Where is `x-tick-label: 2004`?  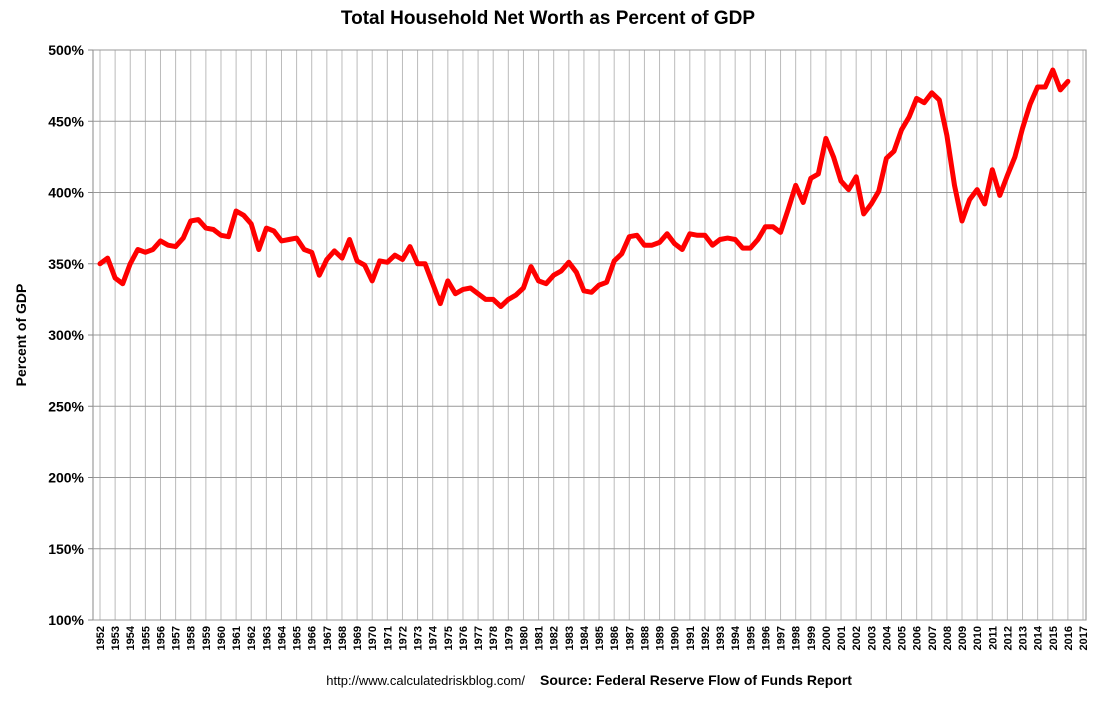 x-tick-label: 2004 is located at coordinates (887, 637).